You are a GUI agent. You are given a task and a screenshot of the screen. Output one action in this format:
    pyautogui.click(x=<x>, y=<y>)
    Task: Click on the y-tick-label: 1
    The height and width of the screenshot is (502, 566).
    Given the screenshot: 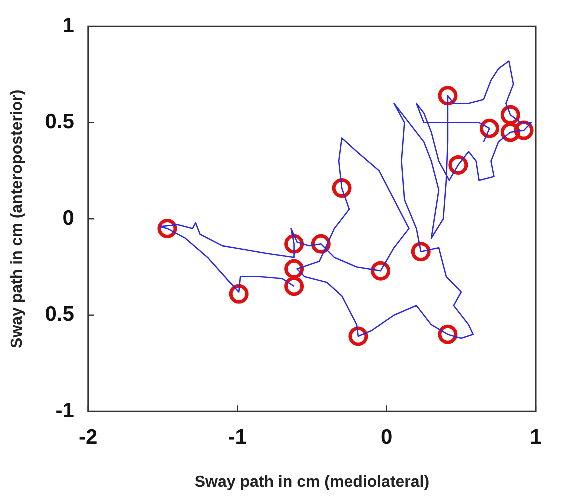 What is the action you would take?
    pyautogui.click(x=68, y=26)
    